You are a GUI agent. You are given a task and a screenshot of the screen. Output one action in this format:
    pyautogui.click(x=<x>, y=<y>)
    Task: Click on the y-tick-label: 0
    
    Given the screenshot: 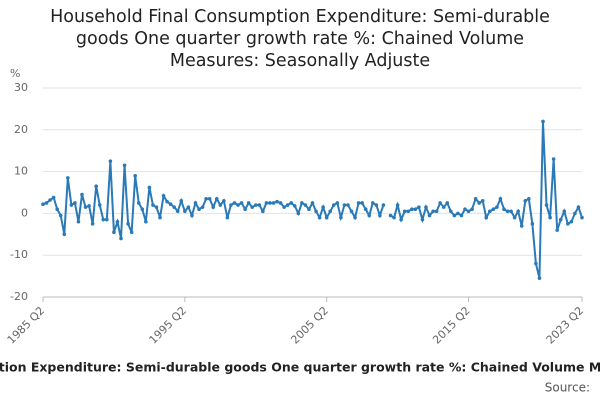 What is the action you would take?
    pyautogui.click(x=24, y=212)
    